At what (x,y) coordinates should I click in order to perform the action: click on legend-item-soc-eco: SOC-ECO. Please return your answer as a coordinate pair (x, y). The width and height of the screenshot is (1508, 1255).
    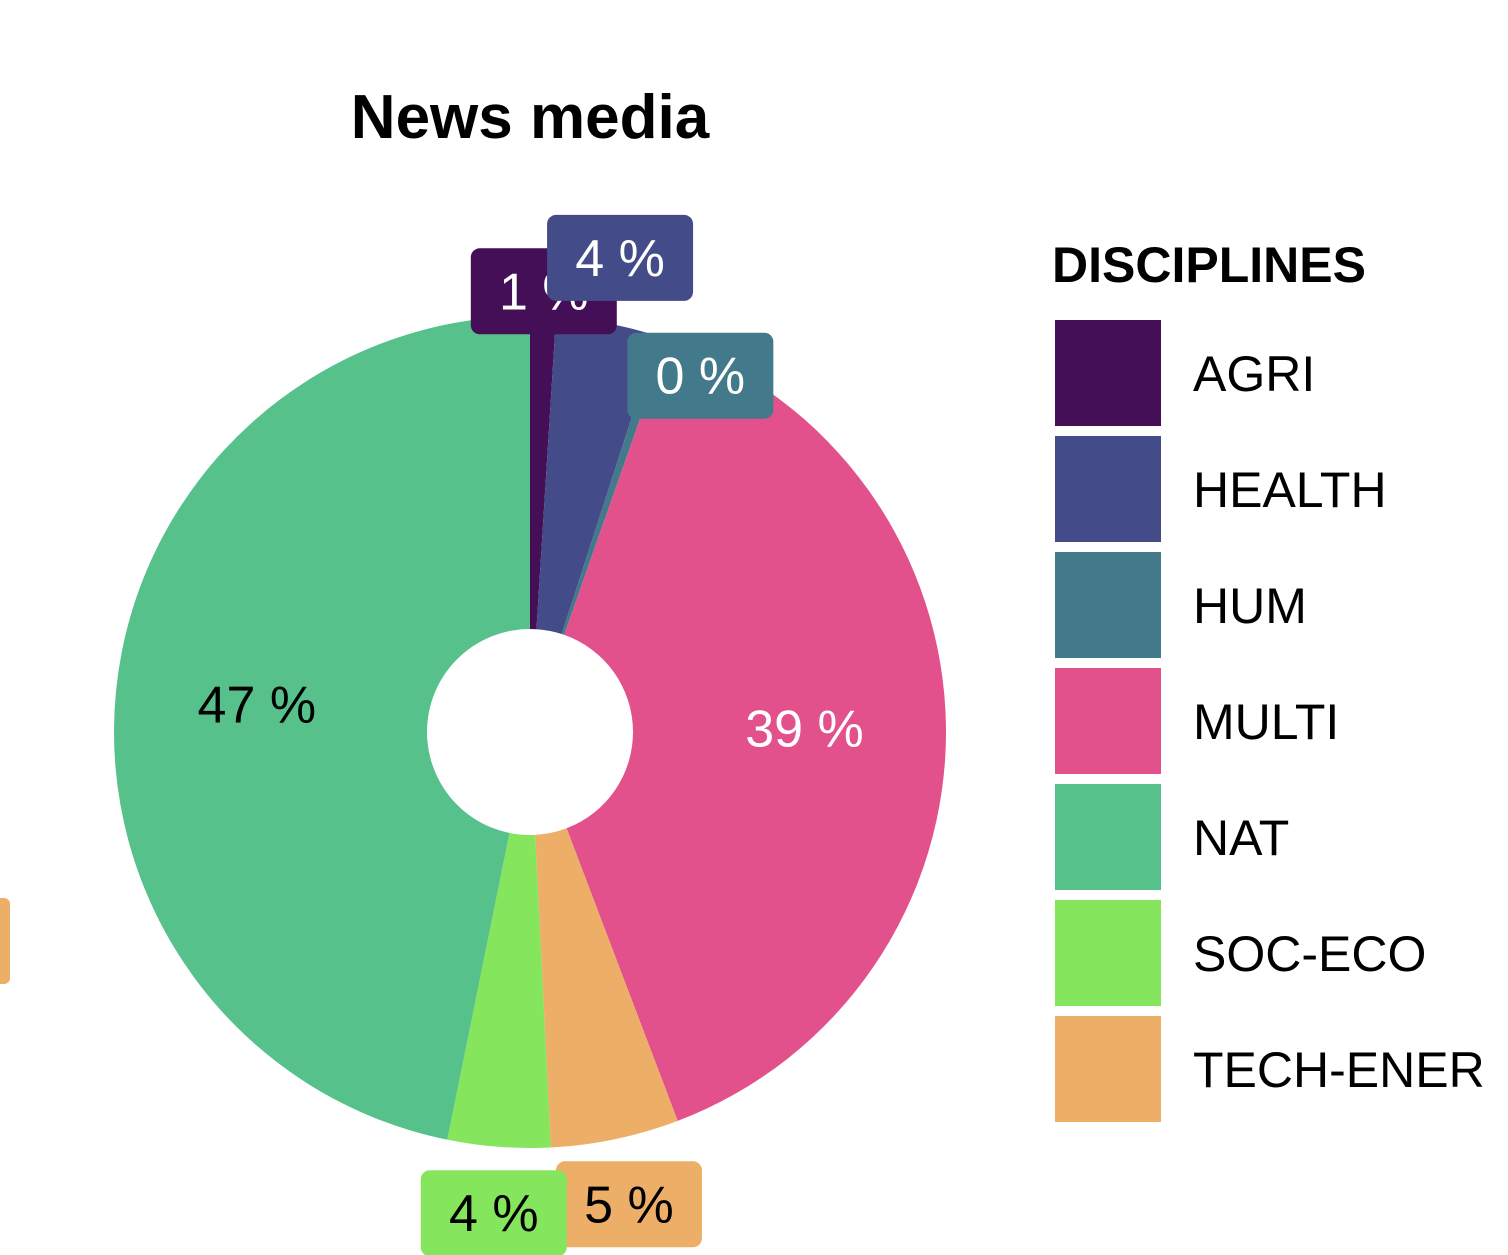
    Looking at the image, I should click on (1240, 953).